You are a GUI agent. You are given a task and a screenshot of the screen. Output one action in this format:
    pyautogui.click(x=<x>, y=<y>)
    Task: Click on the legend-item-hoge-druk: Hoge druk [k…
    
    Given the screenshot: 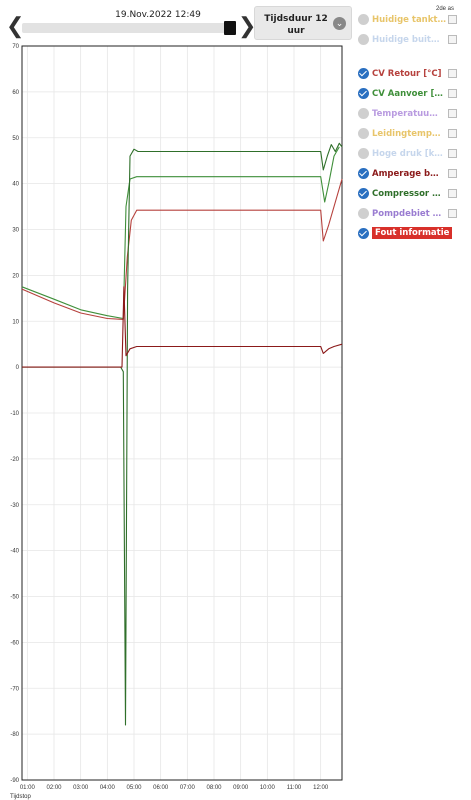 What is the action you would take?
    pyautogui.click(x=414, y=154)
    